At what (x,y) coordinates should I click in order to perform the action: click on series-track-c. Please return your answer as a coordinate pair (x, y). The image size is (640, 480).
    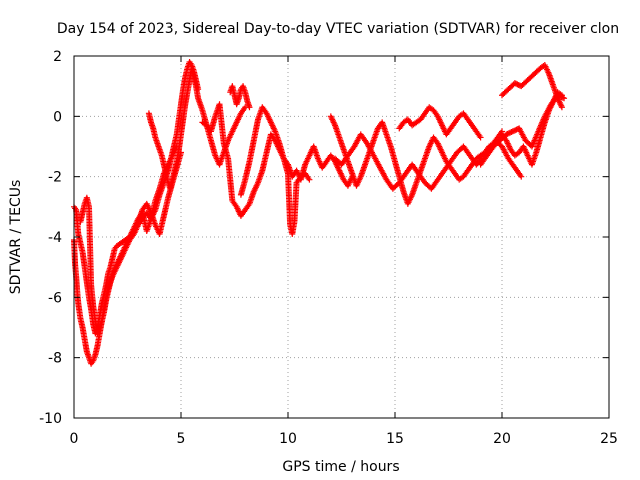
    Looking at the image, I should click on (128, 240).